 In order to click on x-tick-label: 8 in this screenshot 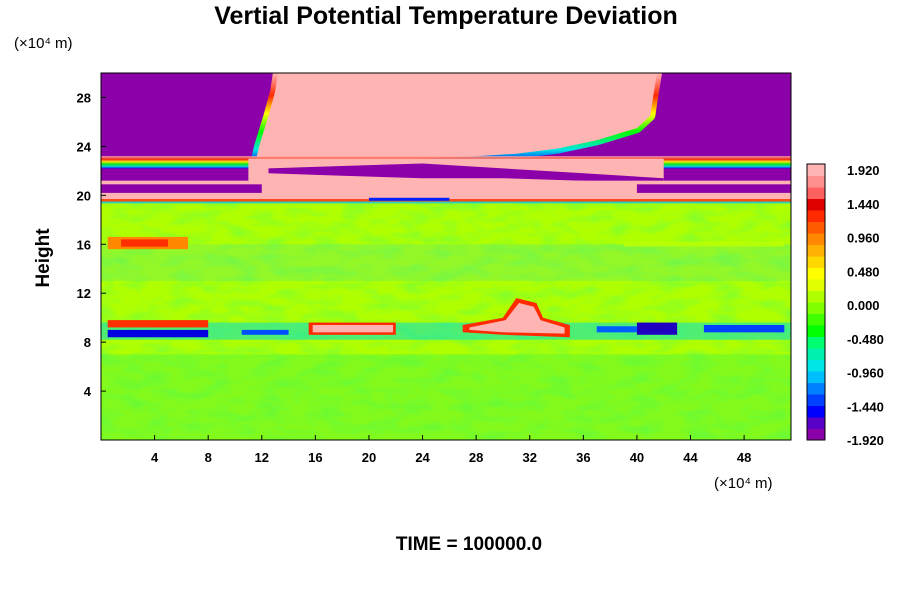, I will do `click(208, 457)`.